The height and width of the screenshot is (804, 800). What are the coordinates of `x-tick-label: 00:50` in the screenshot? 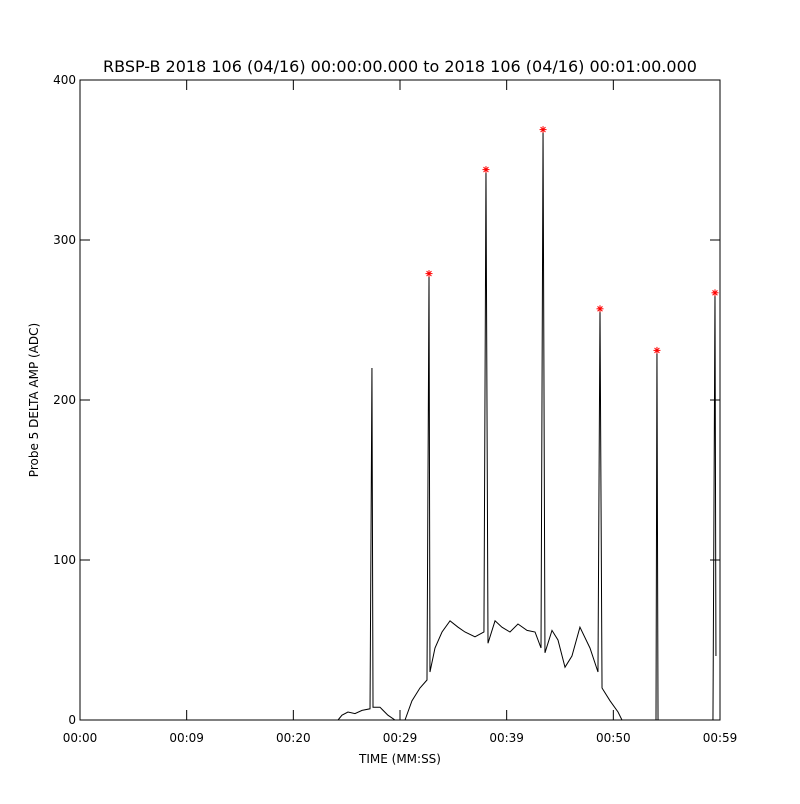 It's located at (613, 738).